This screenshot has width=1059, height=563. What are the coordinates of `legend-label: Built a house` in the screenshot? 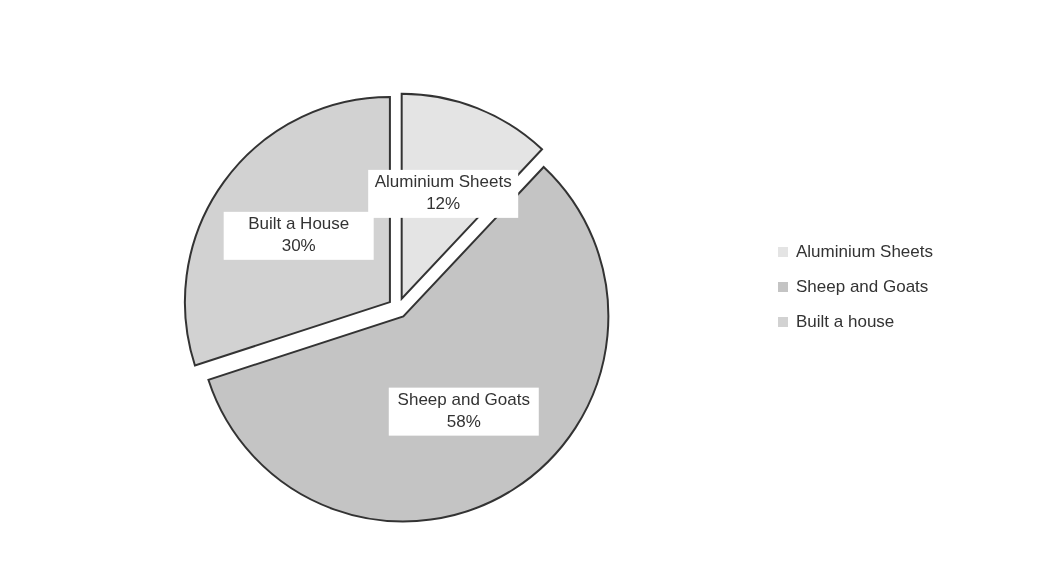 It's located at (845, 322).